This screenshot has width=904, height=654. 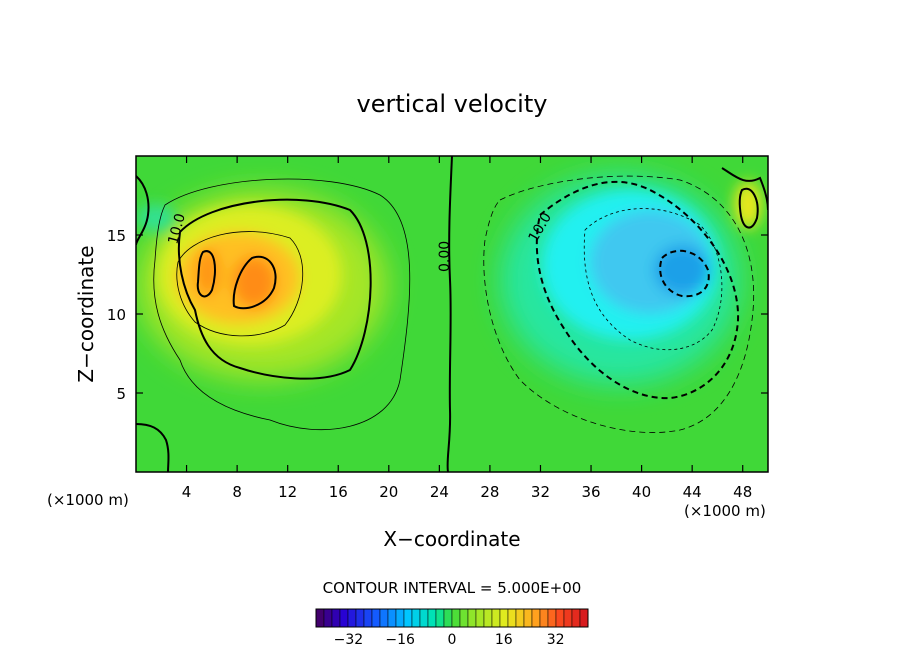 What do you see at coordinates (116, 315) in the screenshot?
I see `y-tick-label: 10` at bounding box center [116, 315].